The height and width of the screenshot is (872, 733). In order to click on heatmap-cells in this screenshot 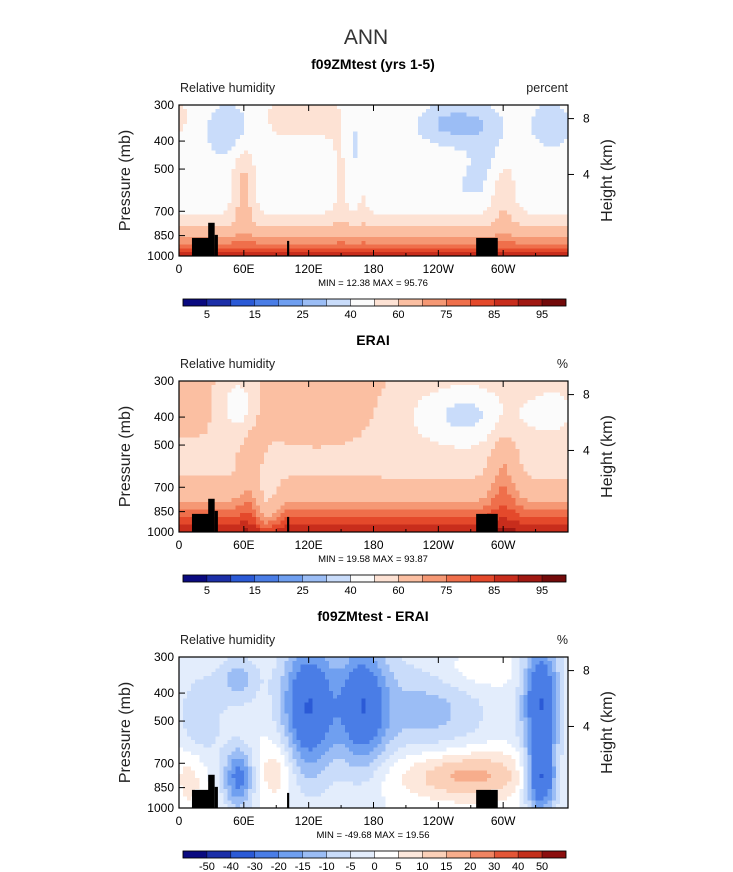, I will do `click(374, 457)`.